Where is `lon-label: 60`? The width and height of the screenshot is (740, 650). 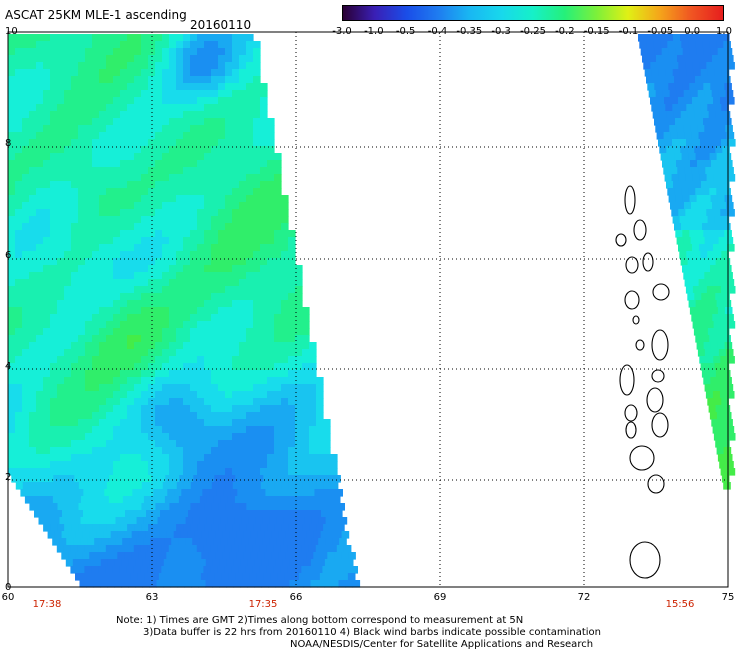
lon-label: 60 is located at coordinates (8, 597).